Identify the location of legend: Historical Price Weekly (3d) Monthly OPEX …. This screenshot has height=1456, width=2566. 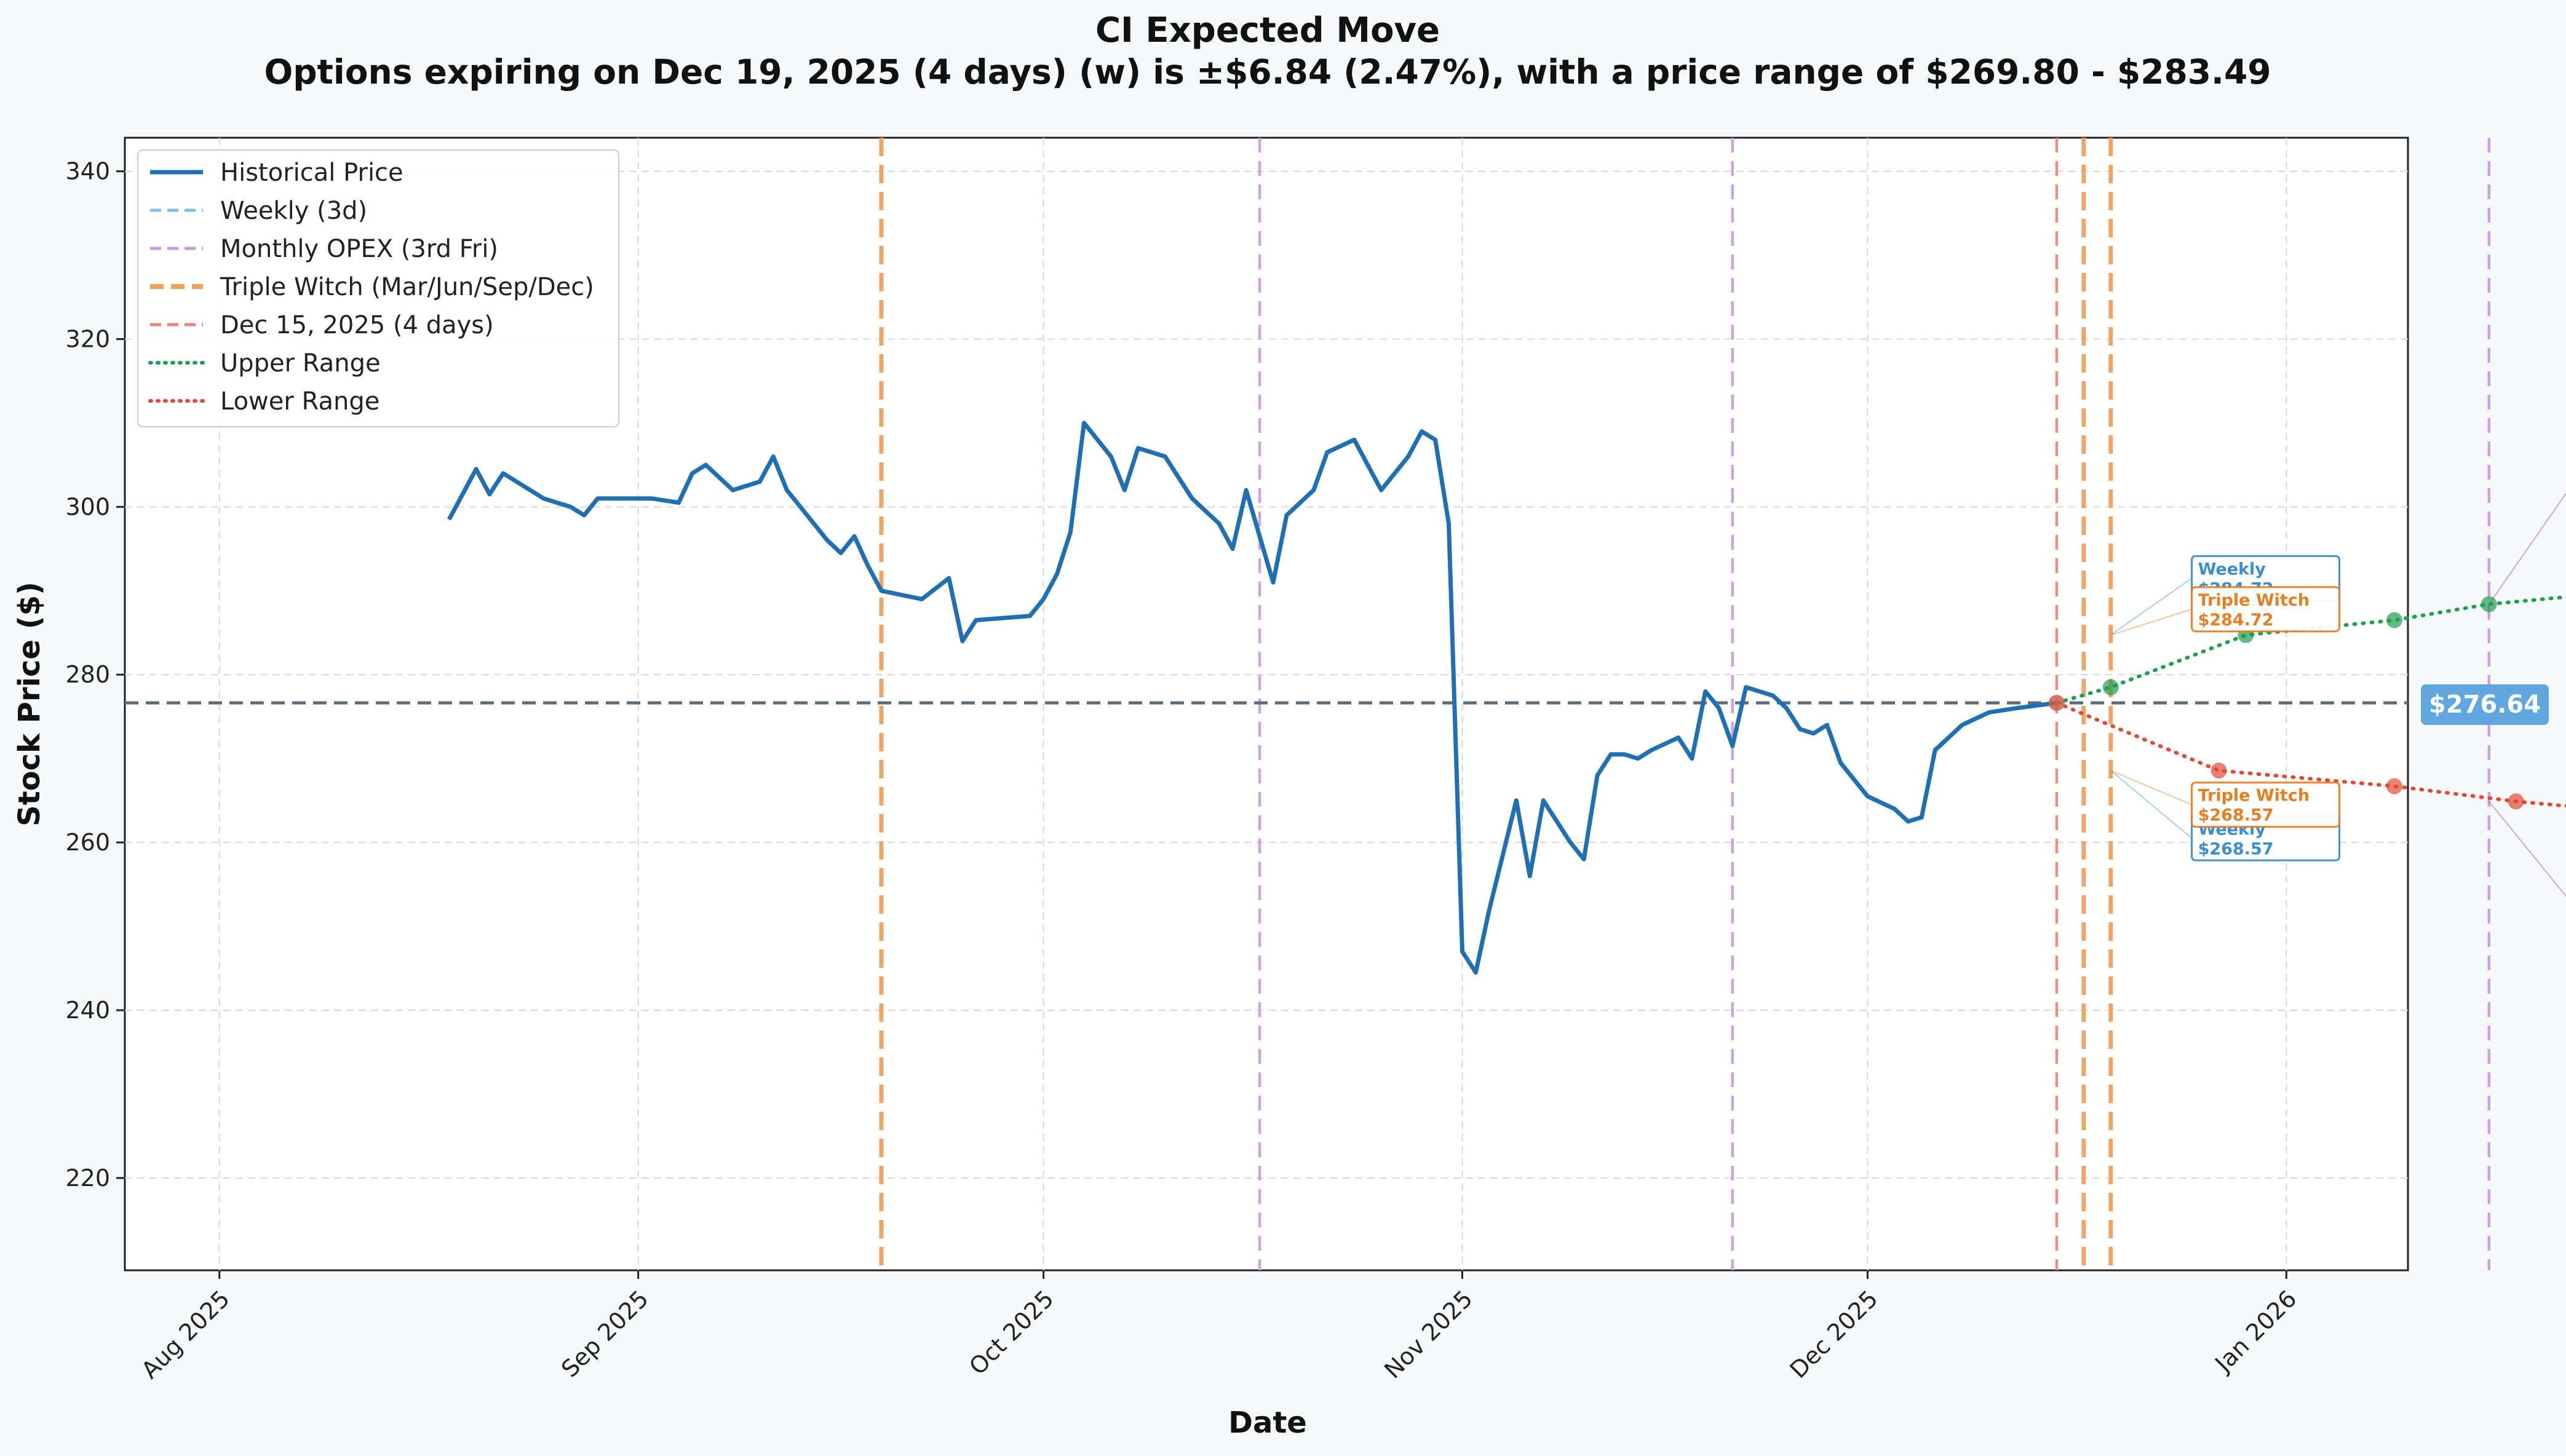
(378, 288).